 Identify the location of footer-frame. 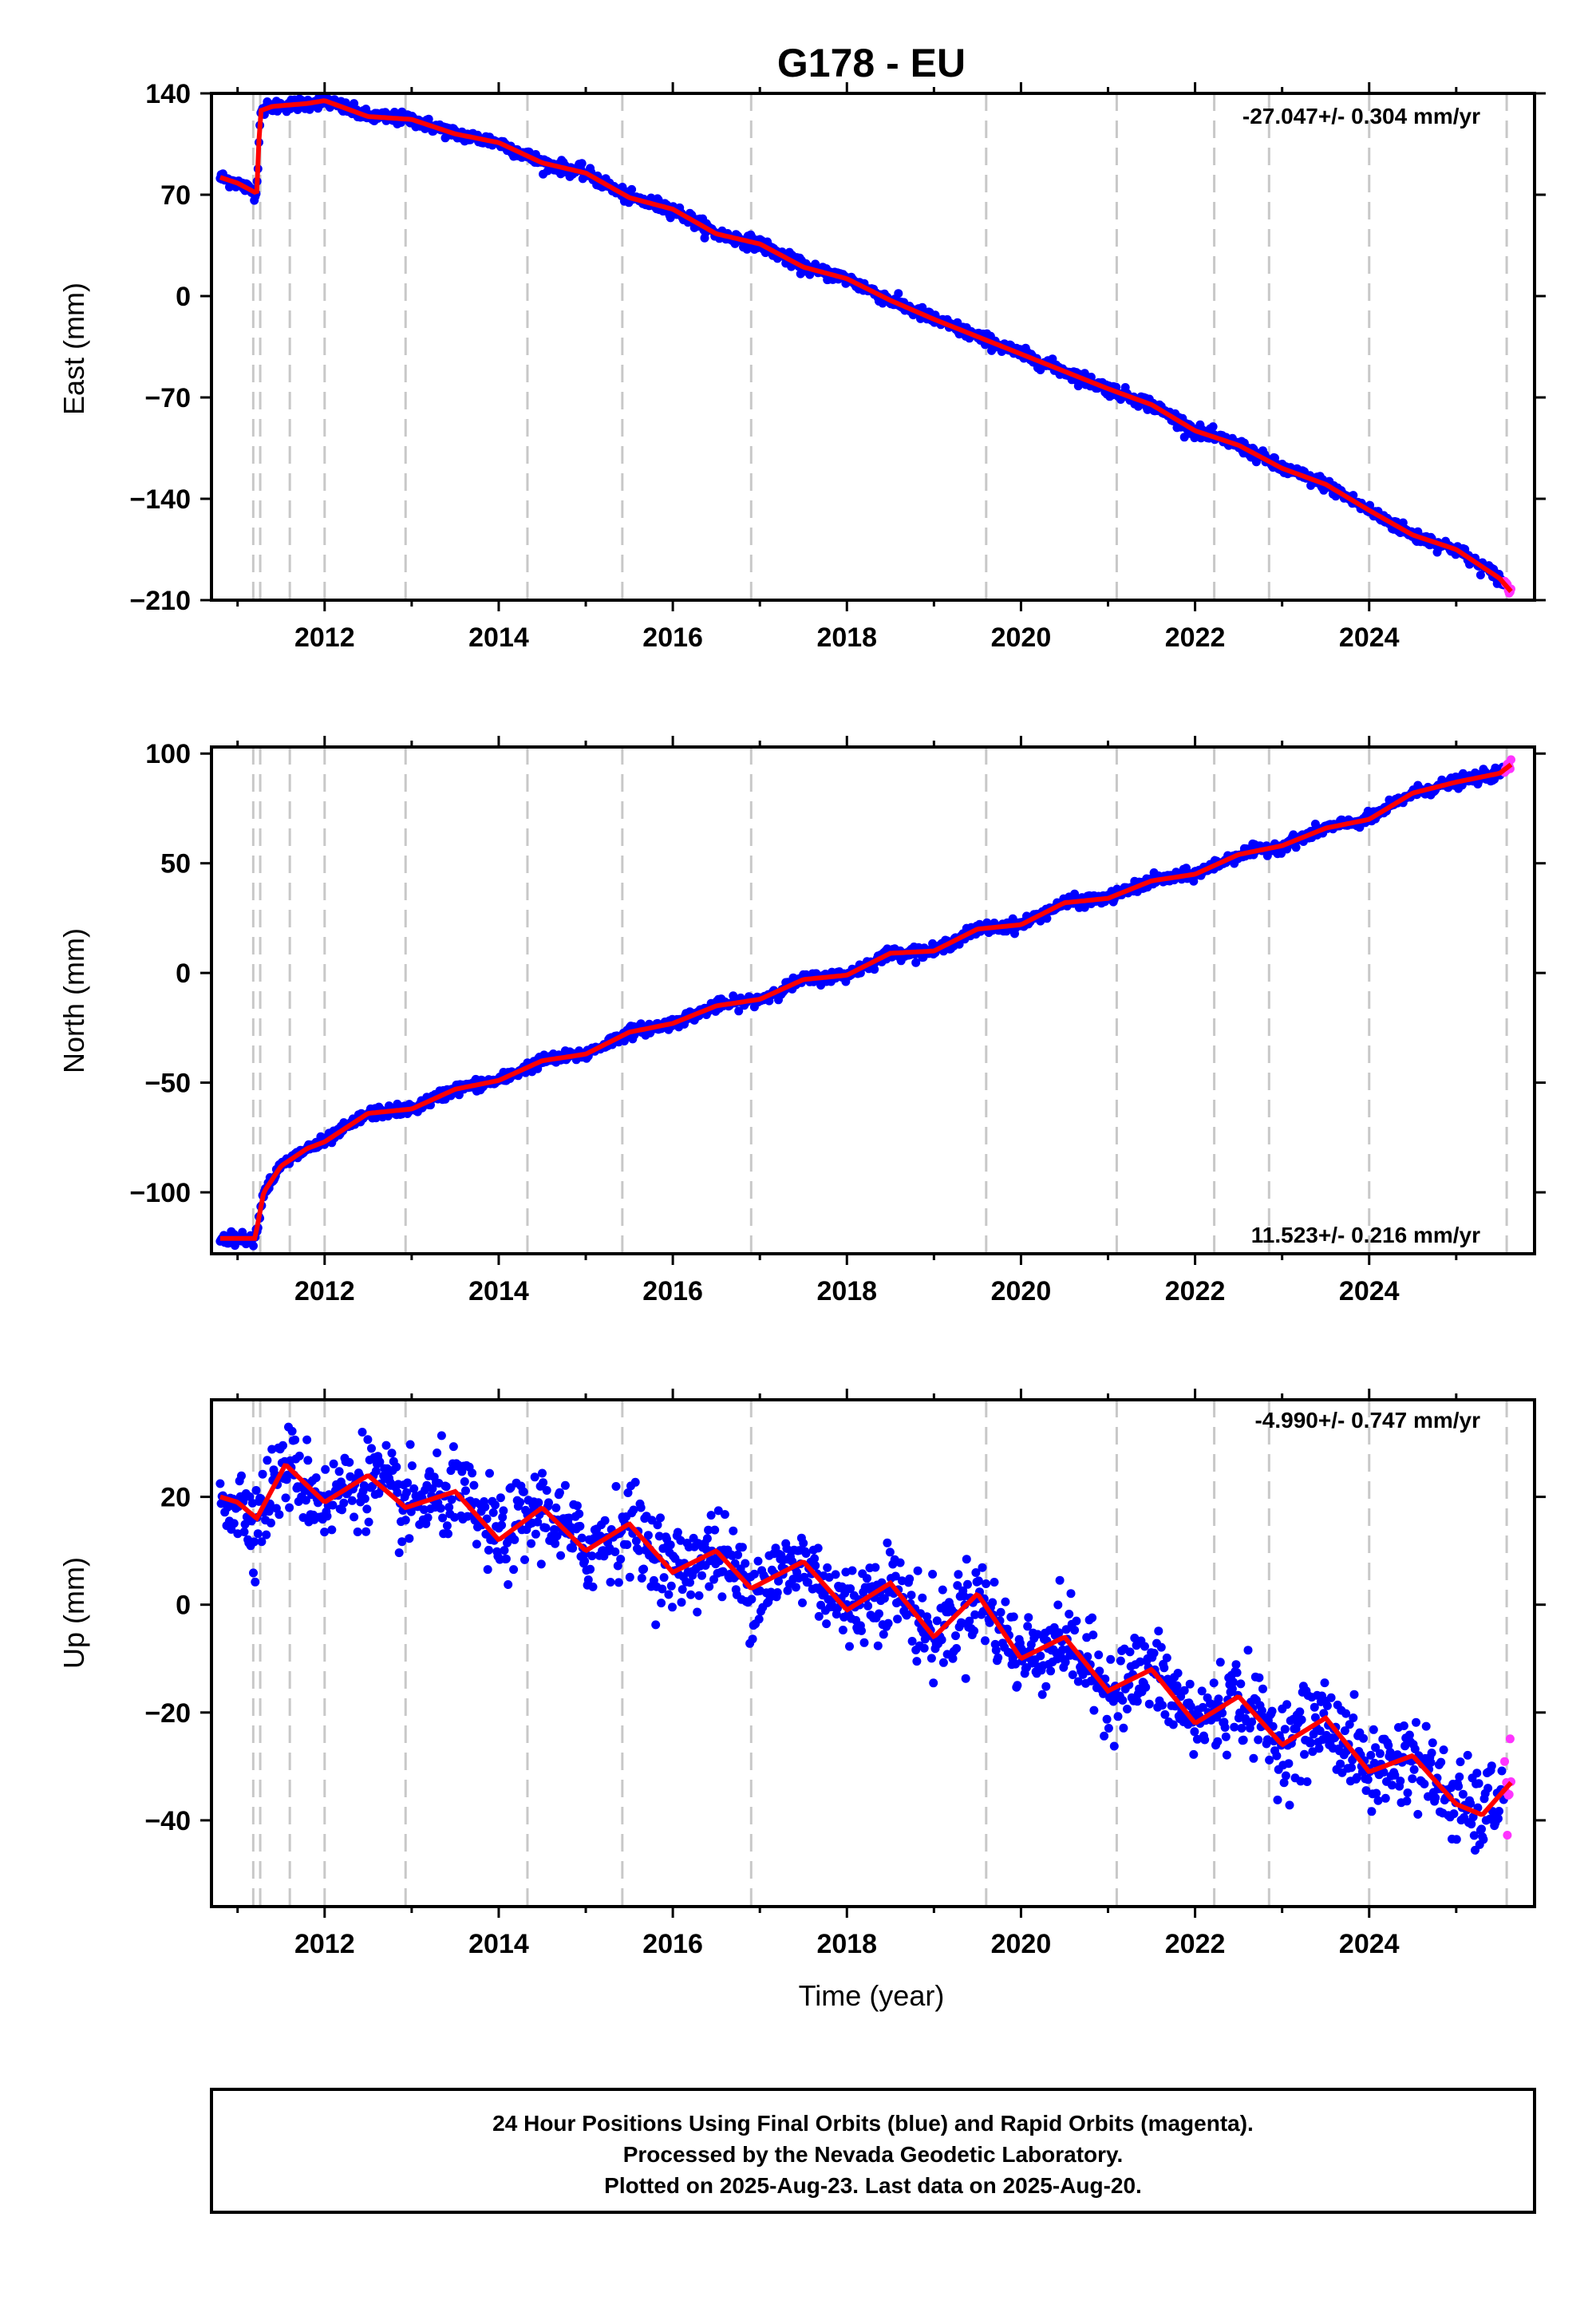
(873, 2151).